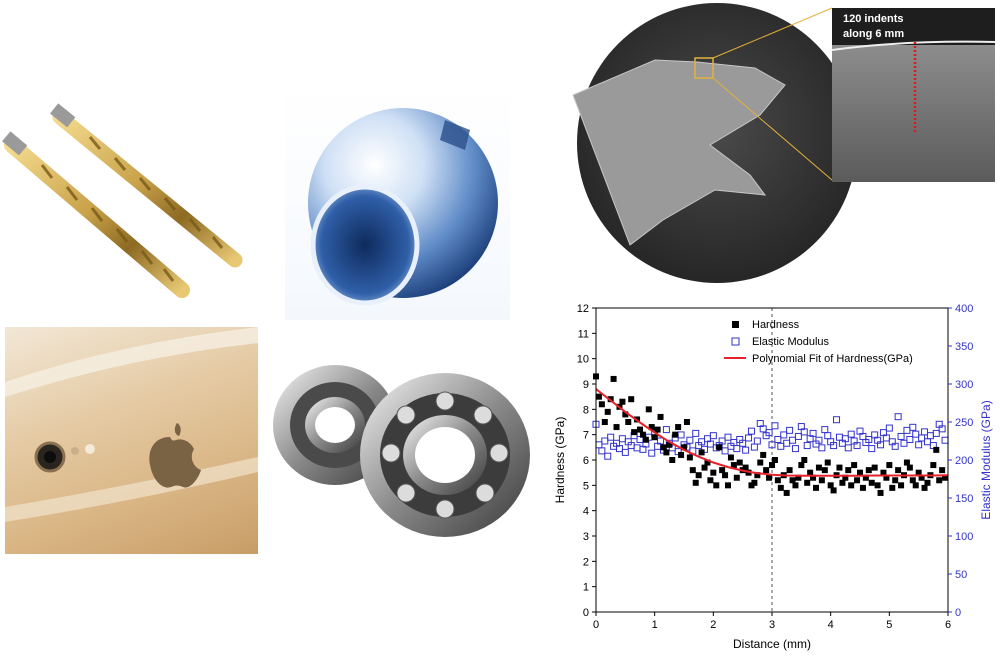 The image size is (1000, 662). What do you see at coordinates (958, 613) in the screenshot?
I see `y2-tick-label: 0` at bounding box center [958, 613].